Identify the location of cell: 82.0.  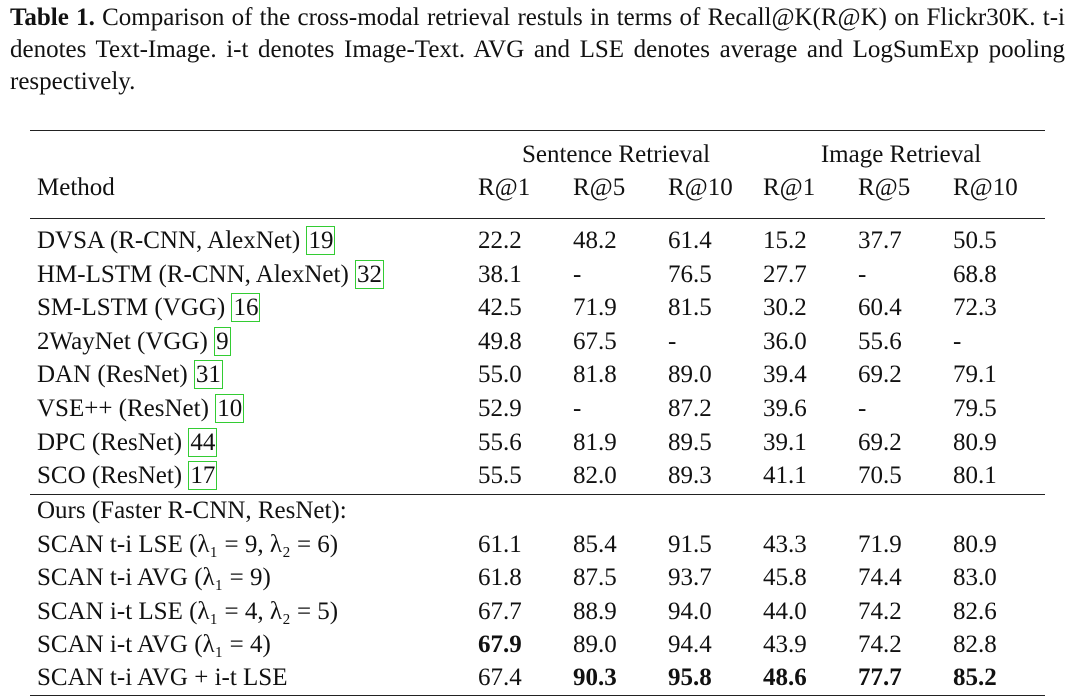
(595, 476).